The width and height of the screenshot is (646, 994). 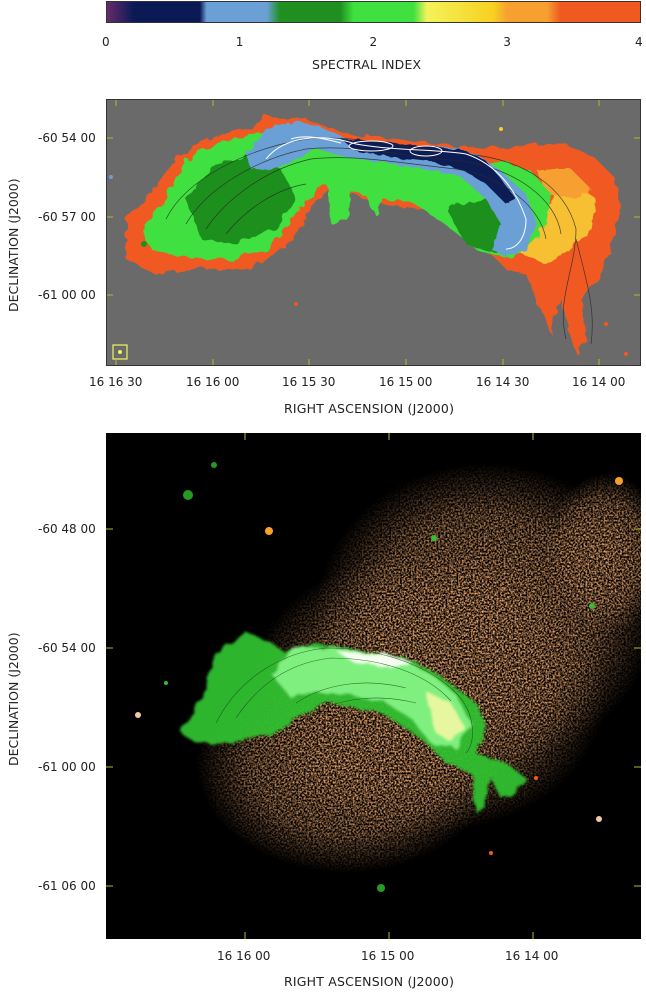 I want to click on top-xtick-6: 16 14 00, so click(x=599, y=382).